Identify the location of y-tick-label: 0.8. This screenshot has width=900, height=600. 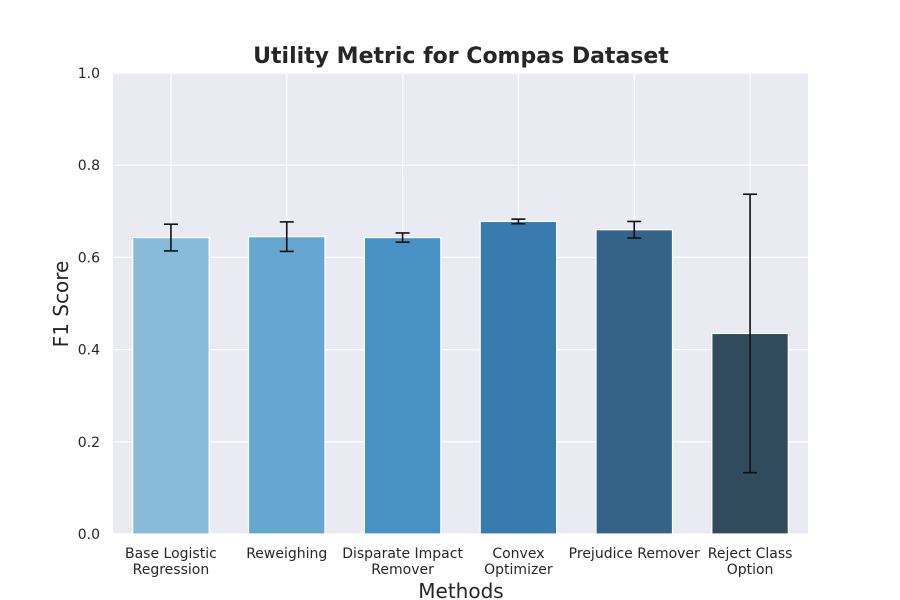
(89, 166).